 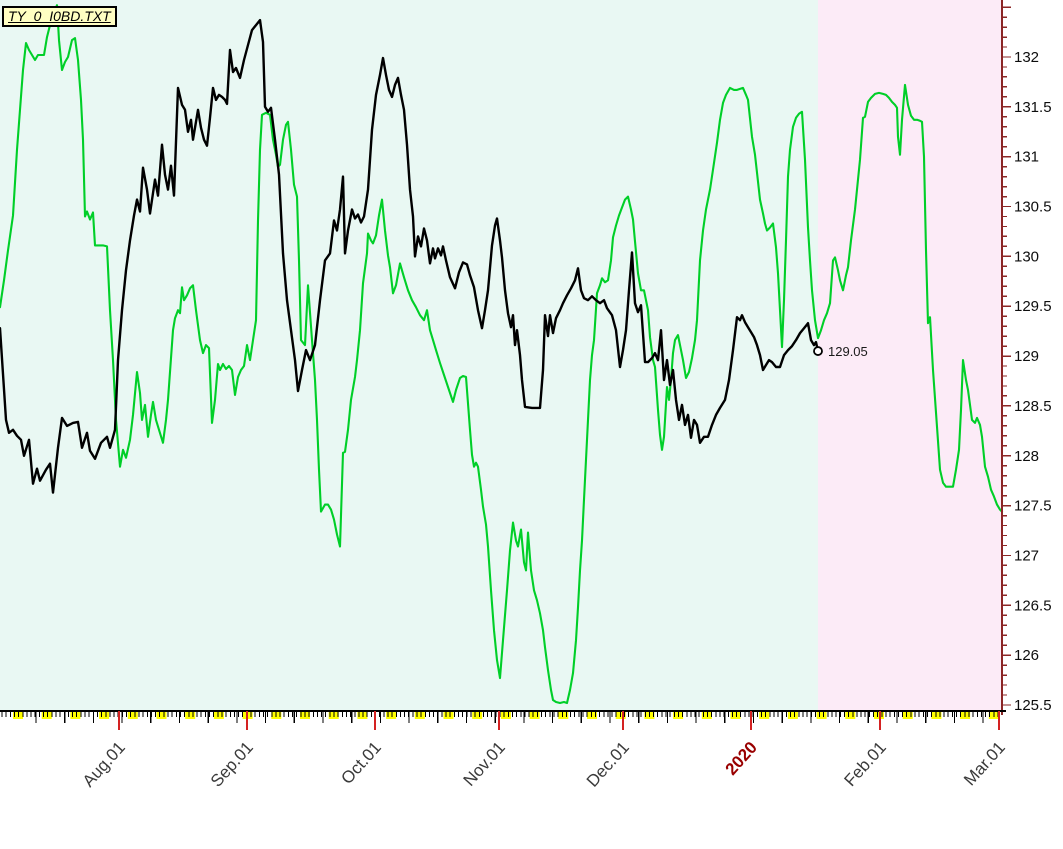 I want to click on price-tick-label: 132, so click(x=1026, y=57).